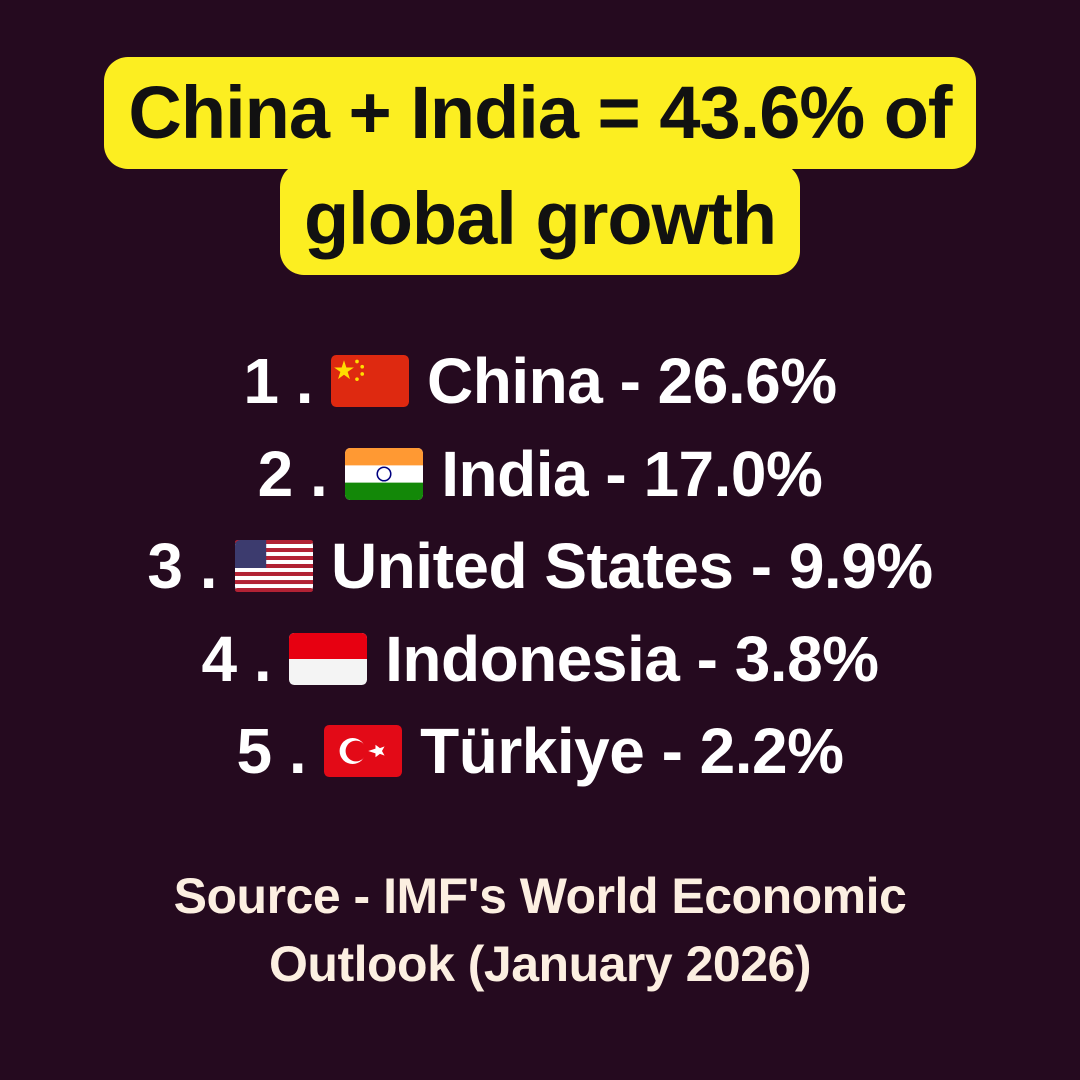 This screenshot has width=1080, height=1080. Describe the element at coordinates (632, 751) in the screenshot. I see `country-share: Türkiye - 2.2%` at that location.